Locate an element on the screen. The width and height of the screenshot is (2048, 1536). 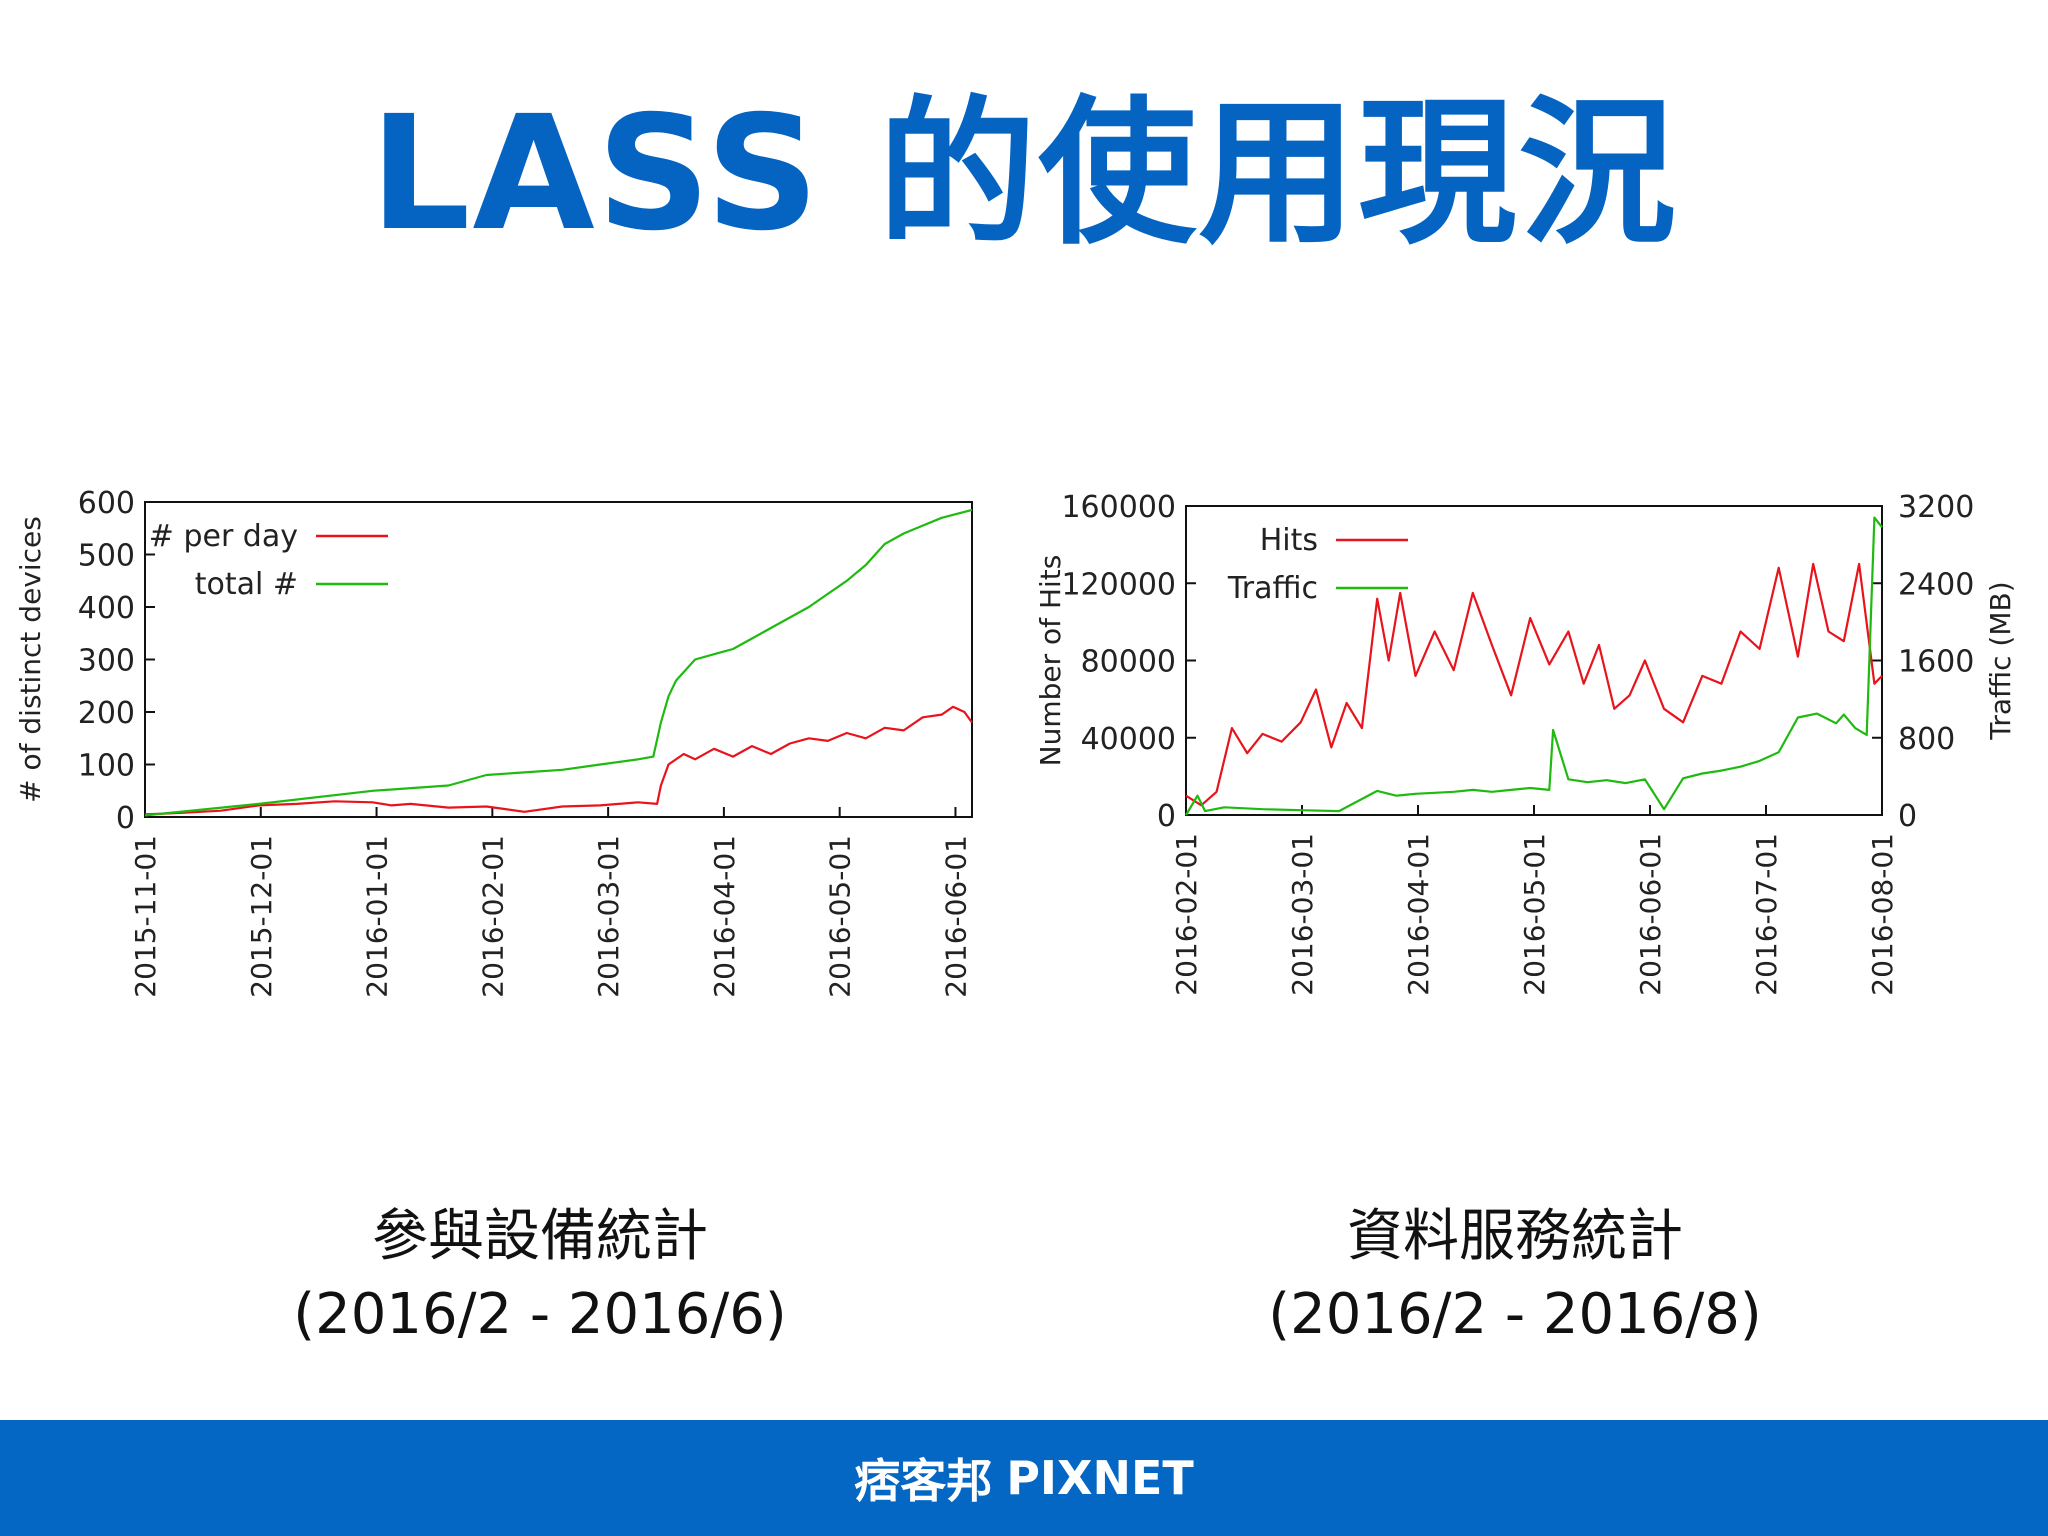
x-tick-label: 2015-12-01 is located at coordinates (261, 916).